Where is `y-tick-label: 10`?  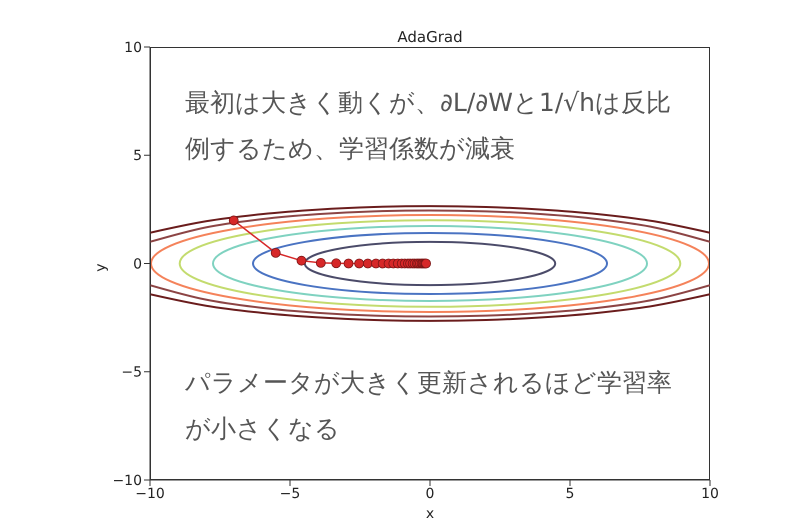
y-tick-label: 10 is located at coordinates (133, 48).